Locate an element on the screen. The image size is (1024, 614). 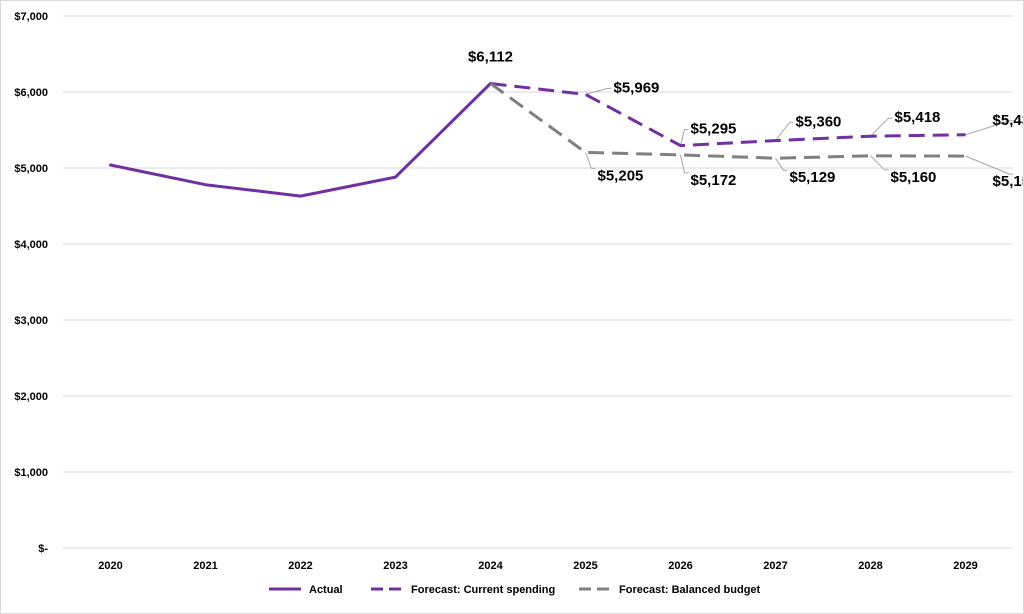
label-leader-lines is located at coordinates (799, 131).